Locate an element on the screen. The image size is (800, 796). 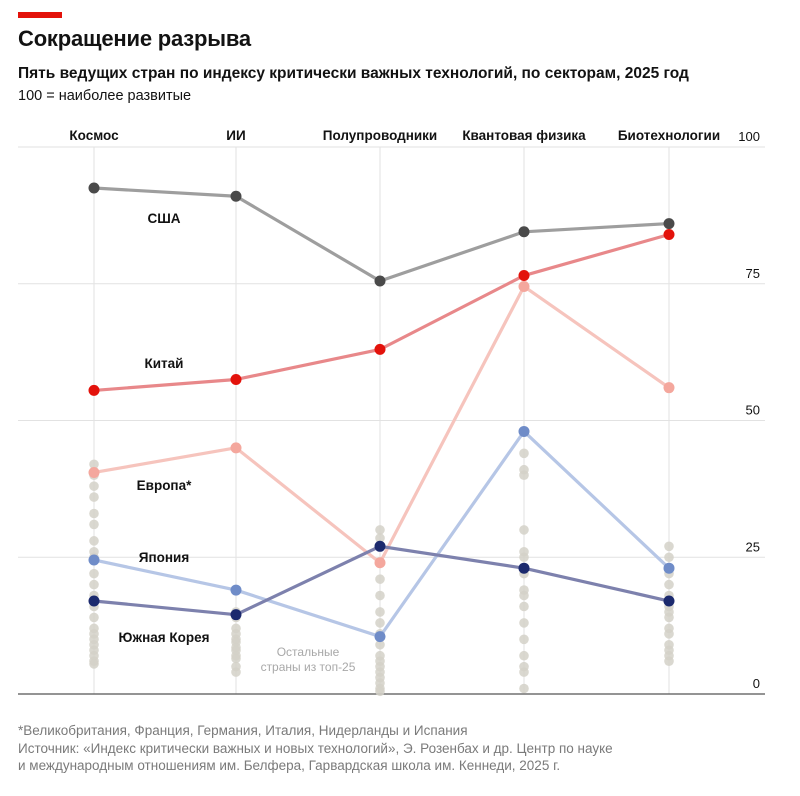
sector-label: Биотехнологии is located at coordinates (669, 135).